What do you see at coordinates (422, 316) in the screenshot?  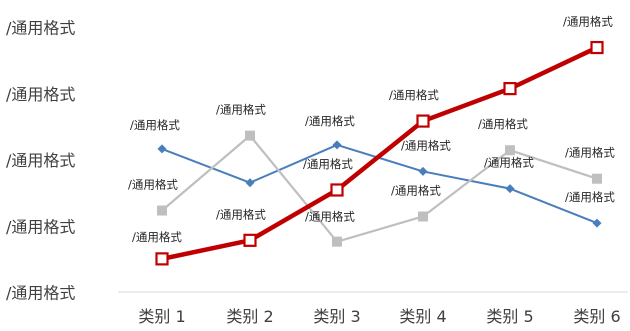 I see `x-tick-label: 类别 4` at bounding box center [422, 316].